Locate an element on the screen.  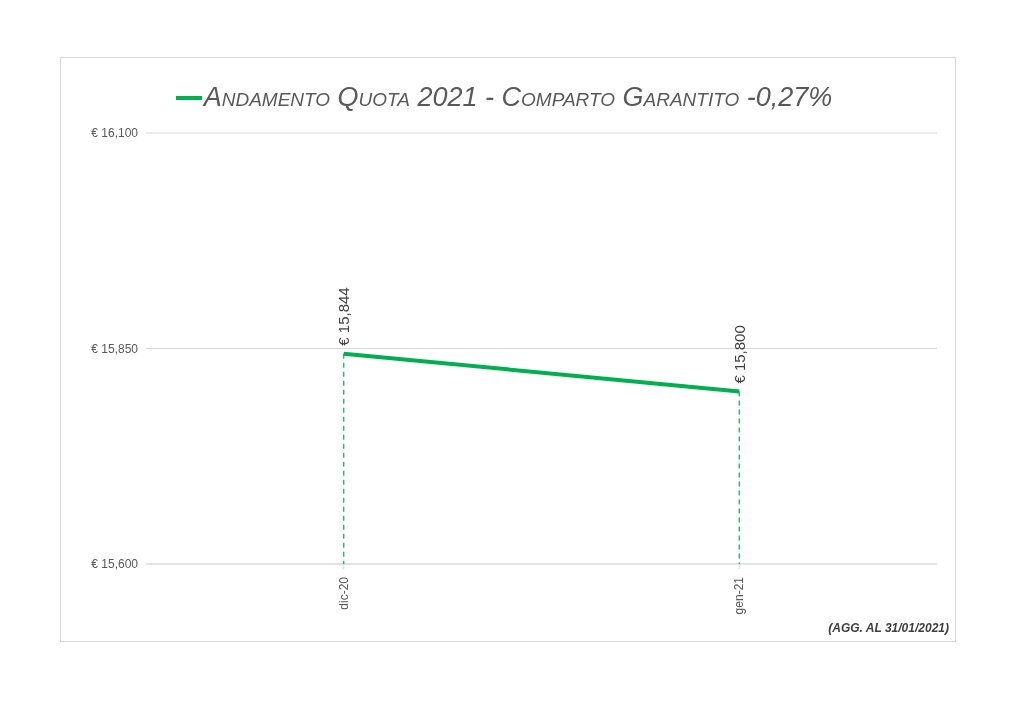
text: (AGG. AL 31/01/2021) is located at coordinates (888, 628).